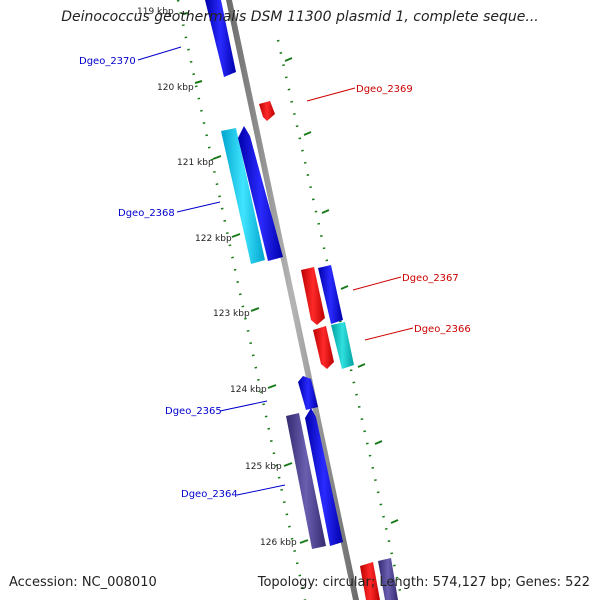 The image size is (600, 600). I want to click on gene-dgeo-2364-slate, so click(306, 481).